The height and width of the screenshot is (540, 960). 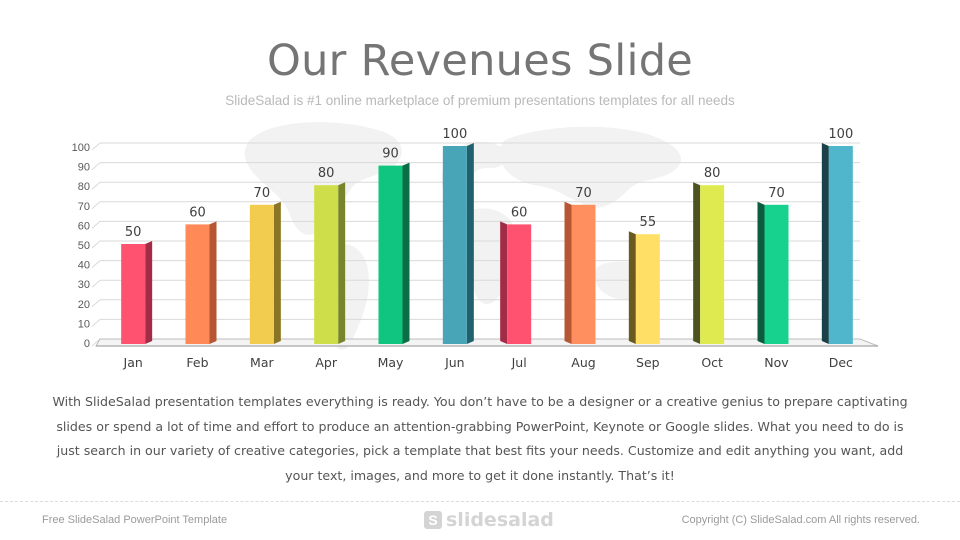 I want to click on bar-jun, so click(x=458, y=243).